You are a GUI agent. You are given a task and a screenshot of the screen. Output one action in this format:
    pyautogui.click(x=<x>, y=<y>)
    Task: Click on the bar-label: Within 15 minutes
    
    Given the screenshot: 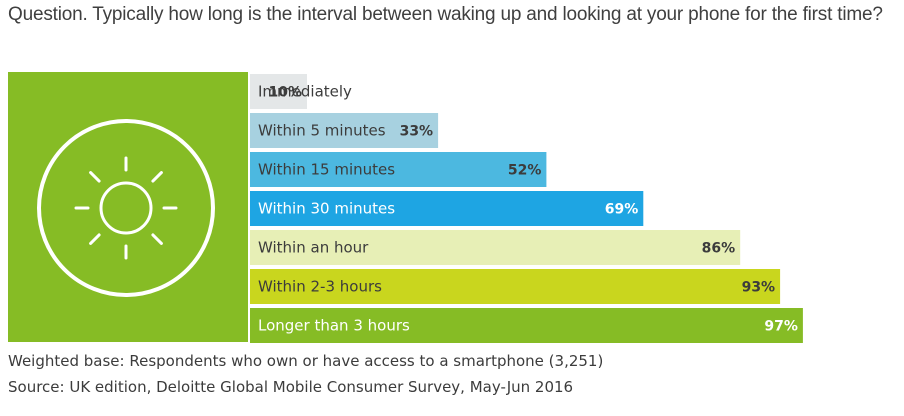 What is the action you would take?
    pyautogui.click(x=326, y=170)
    